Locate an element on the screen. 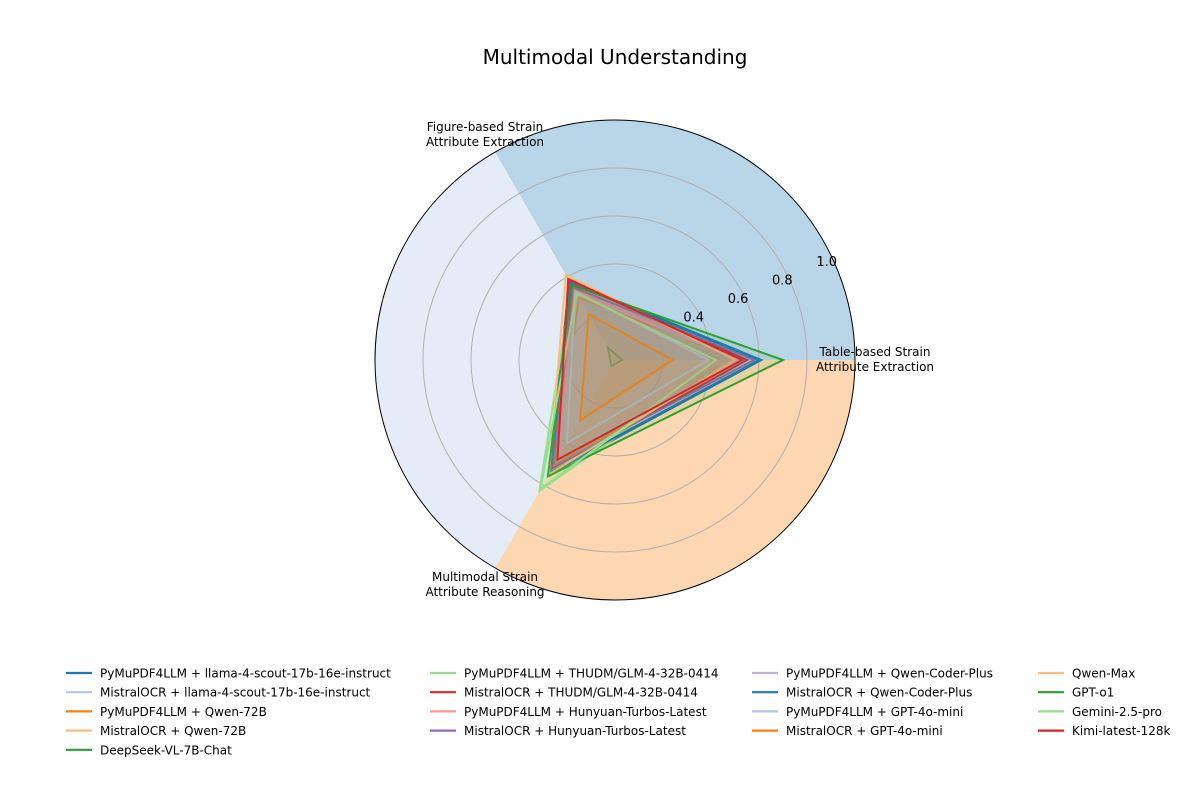  legend-label: MistralOCR + Qwen-72B is located at coordinates (173, 731).